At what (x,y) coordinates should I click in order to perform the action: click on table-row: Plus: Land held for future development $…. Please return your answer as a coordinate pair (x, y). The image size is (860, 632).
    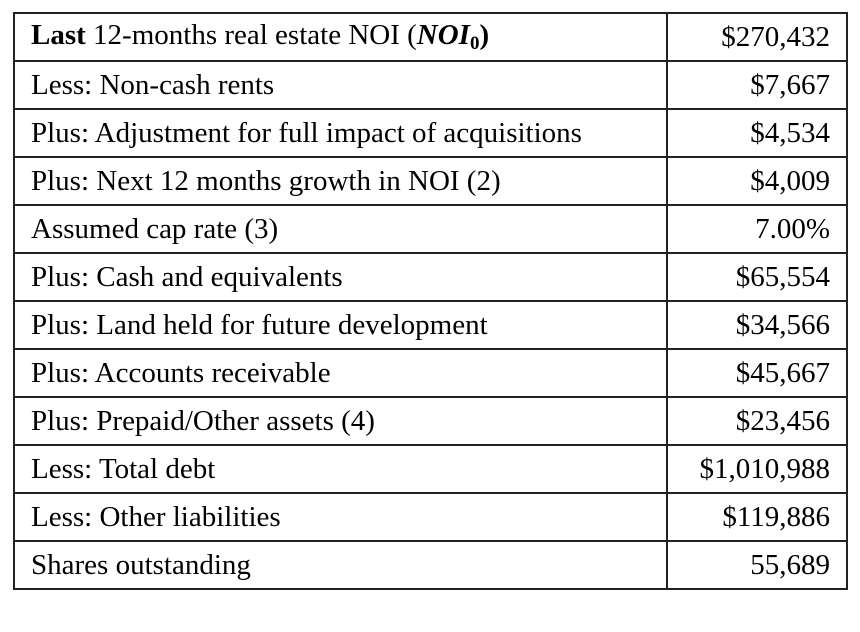
    Looking at the image, I should click on (430, 325).